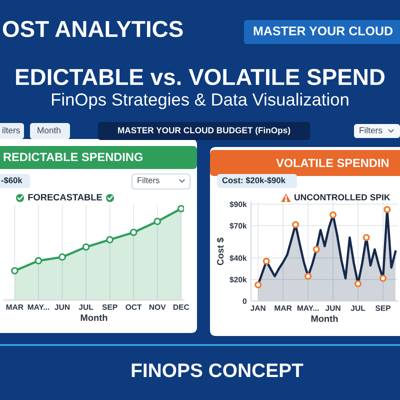  I want to click on chart-title: VOLATILE SPENDIN, so click(332, 163).